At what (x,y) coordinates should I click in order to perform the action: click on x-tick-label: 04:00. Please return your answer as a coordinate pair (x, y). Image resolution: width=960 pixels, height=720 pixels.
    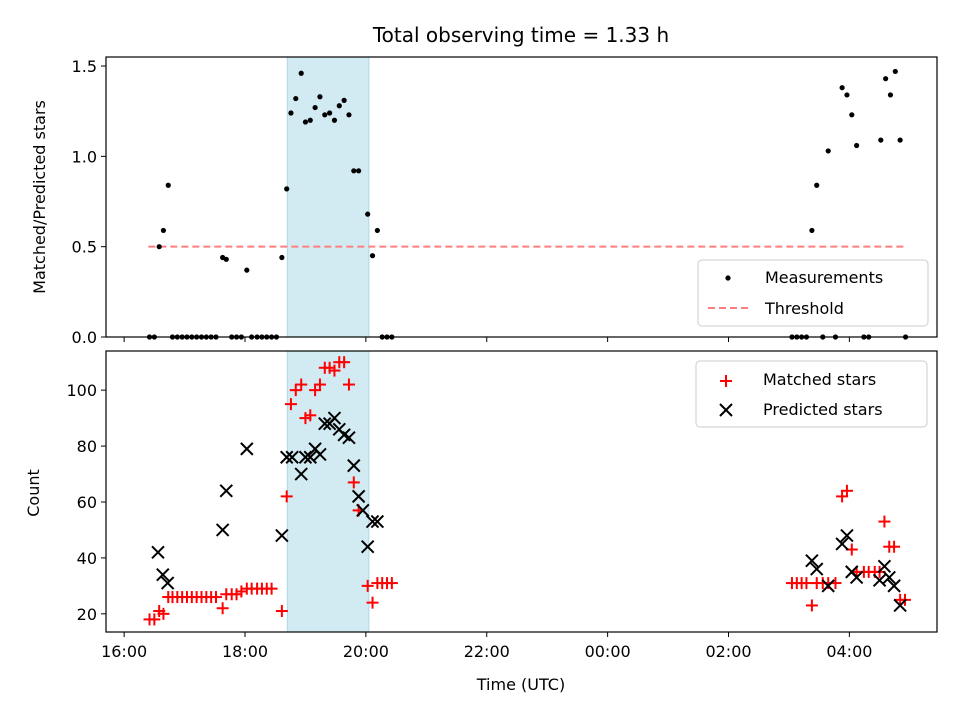
    Looking at the image, I should click on (849, 651).